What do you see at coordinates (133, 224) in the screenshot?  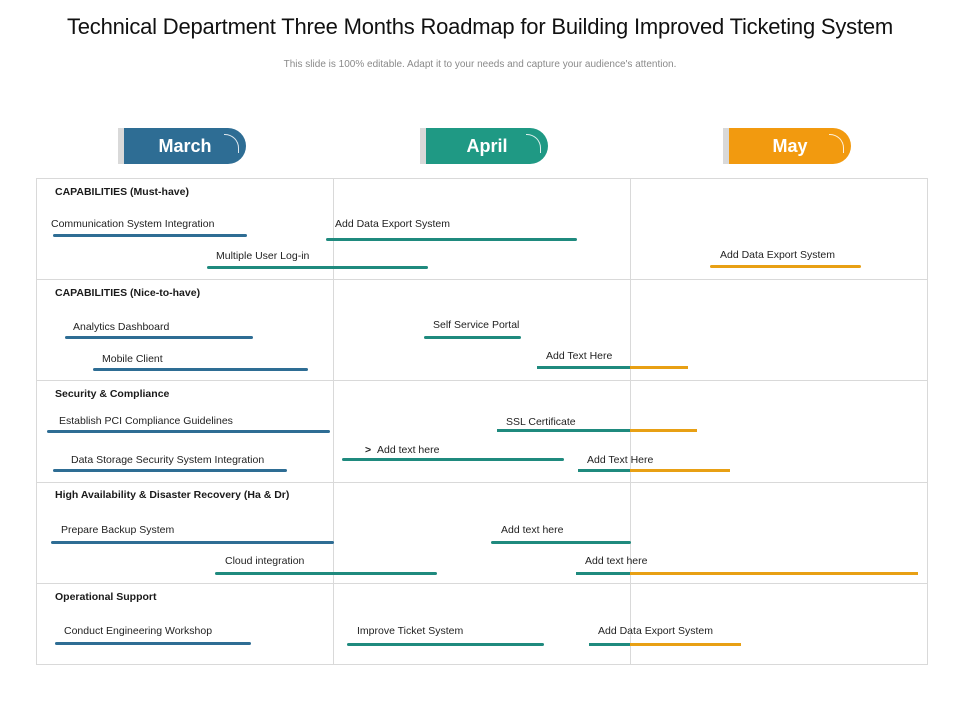 I see `task-label: Communication System Integration` at bounding box center [133, 224].